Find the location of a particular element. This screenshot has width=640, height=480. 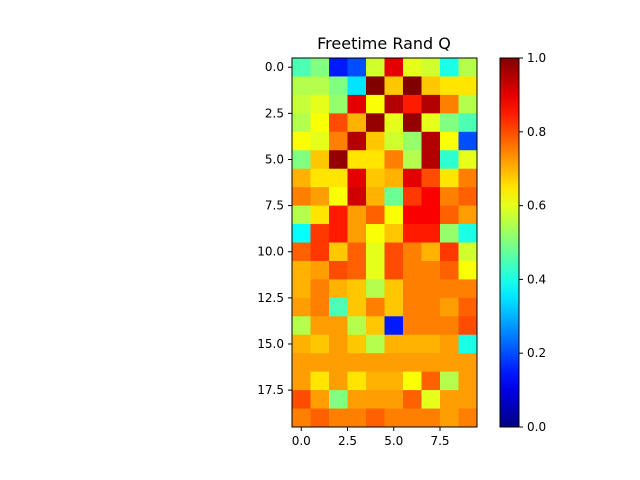

x-tick-label: 5.0 is located at coordinates (393, 441).